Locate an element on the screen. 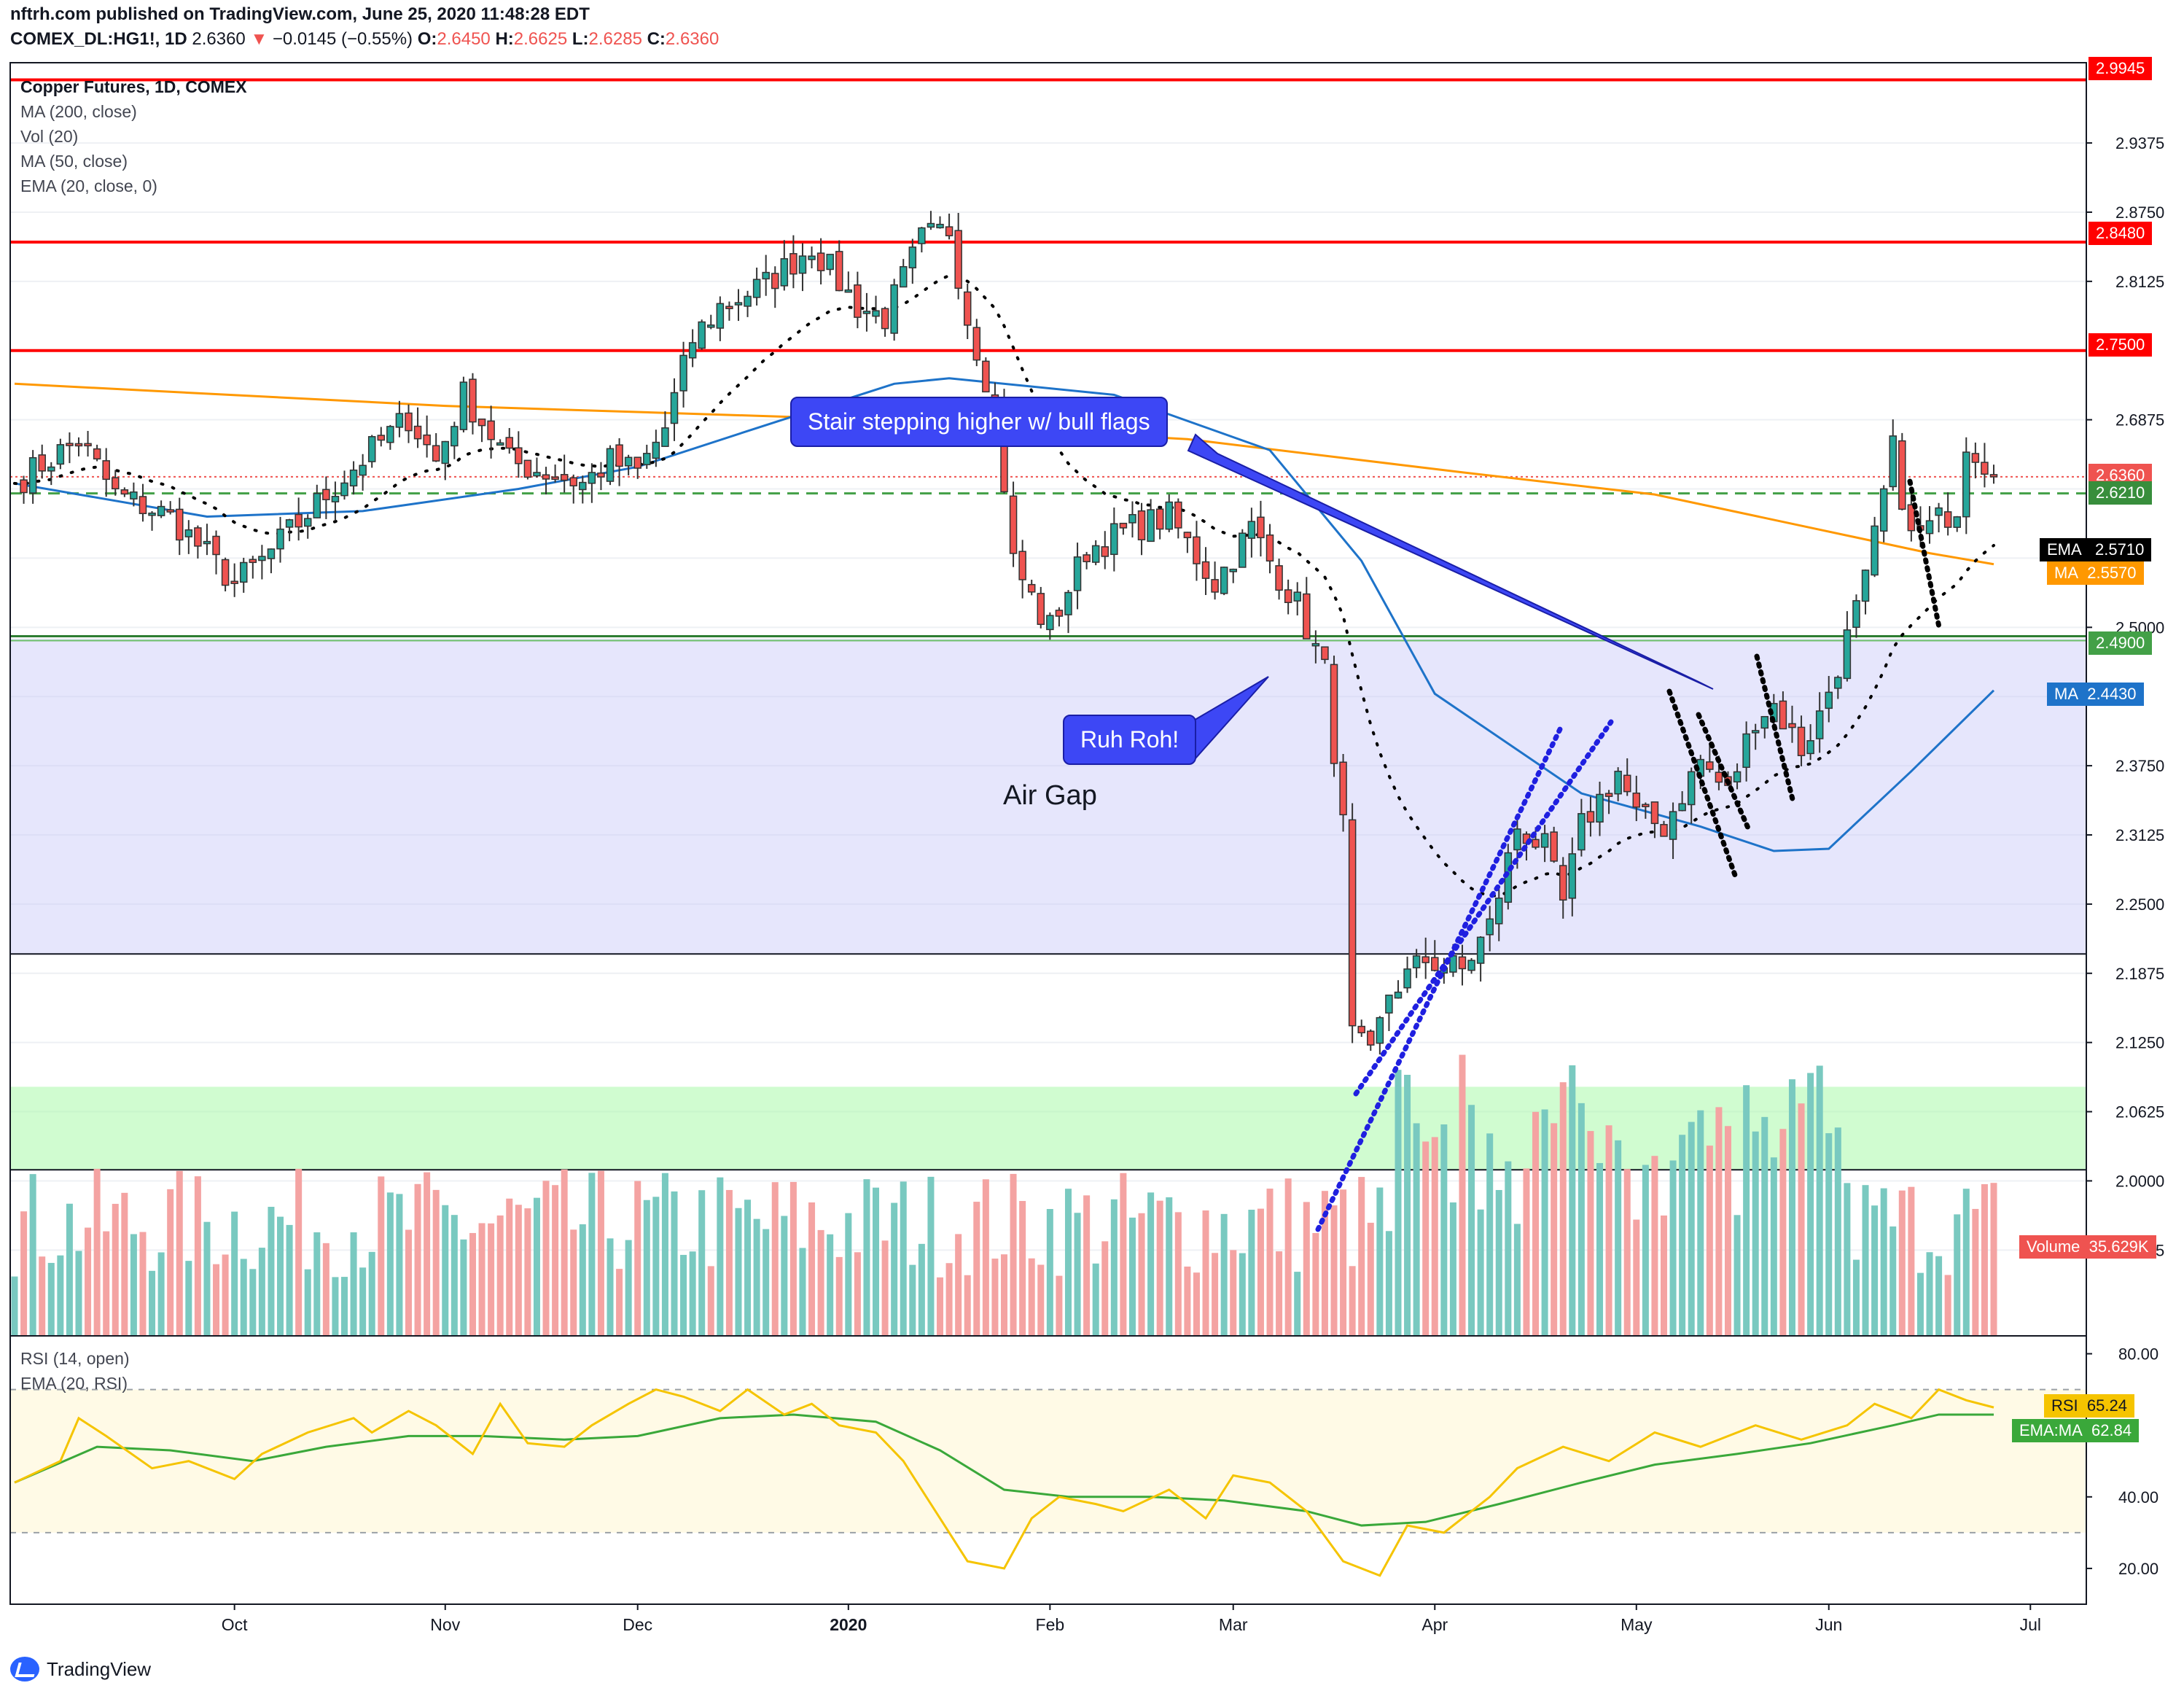 This screenshot has height=1699, width=2184. tag-ma50-label: MA is located at coordinates (2066, 694).